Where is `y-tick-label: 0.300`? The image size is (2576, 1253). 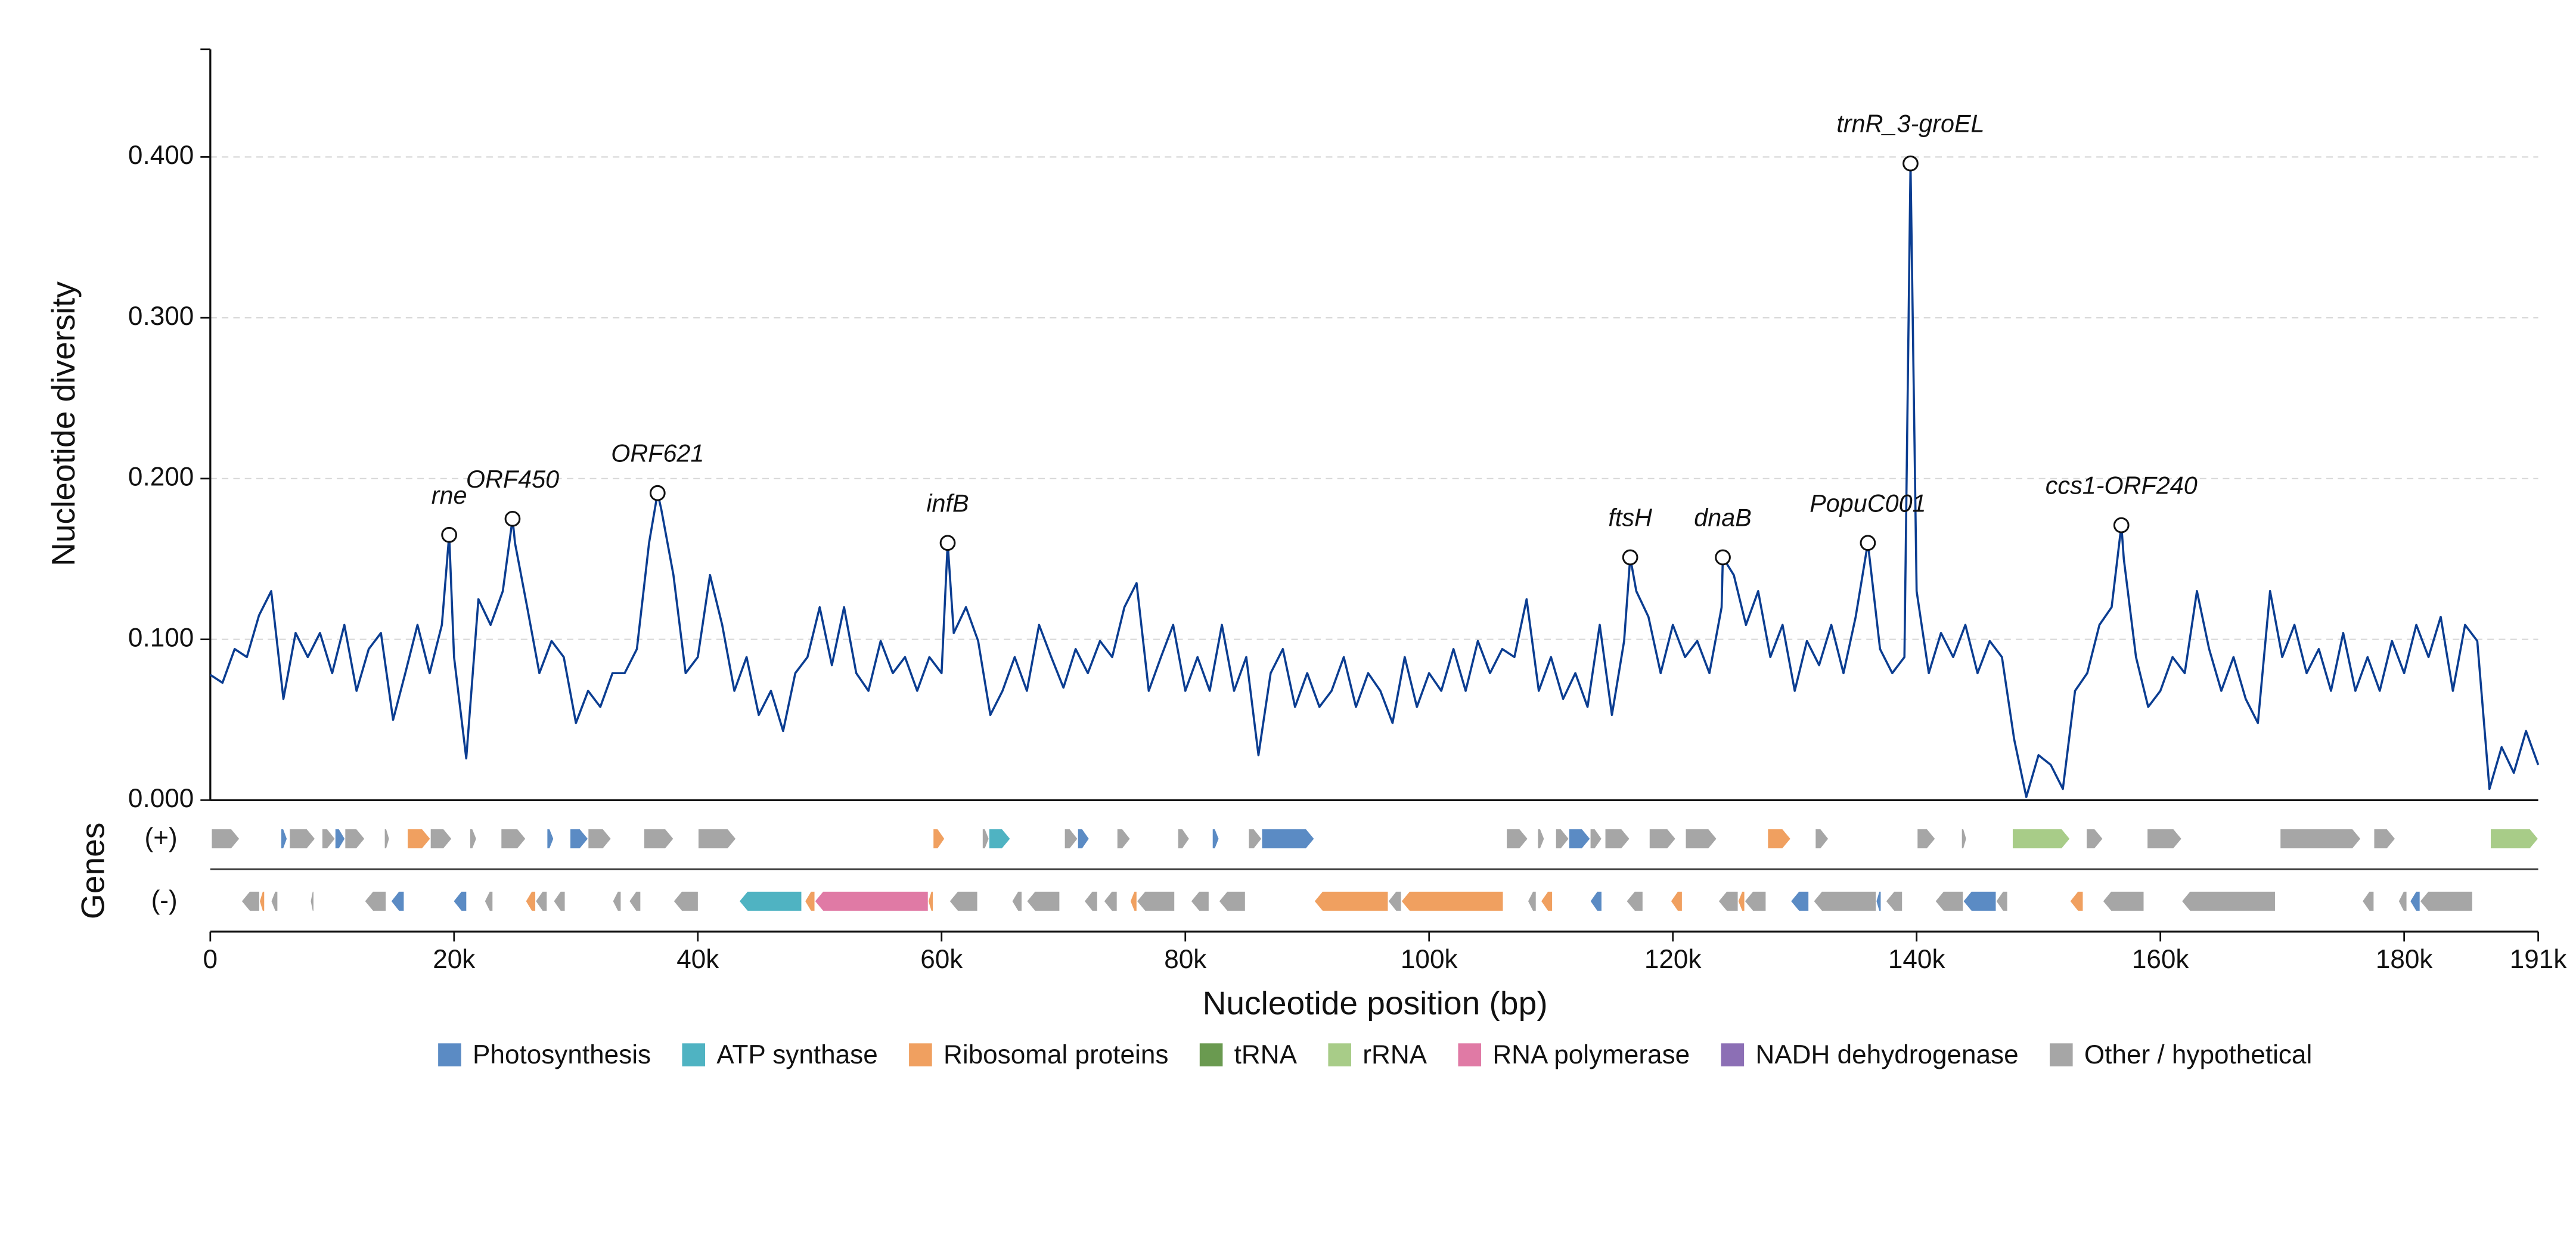
y-tick-label: 0.300 is located at coordinates (161, 316).